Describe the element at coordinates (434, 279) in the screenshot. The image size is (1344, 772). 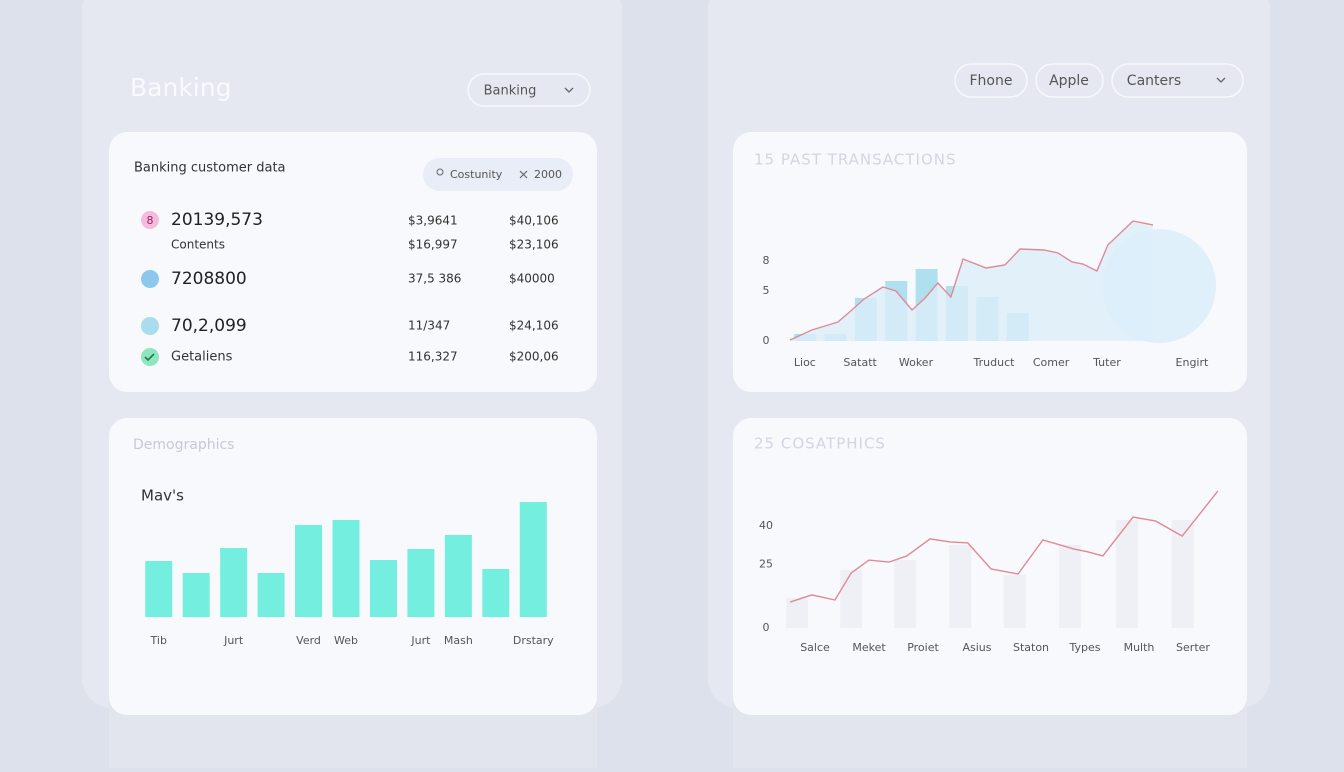
I see `row-amount: 37,5 386` at that location.